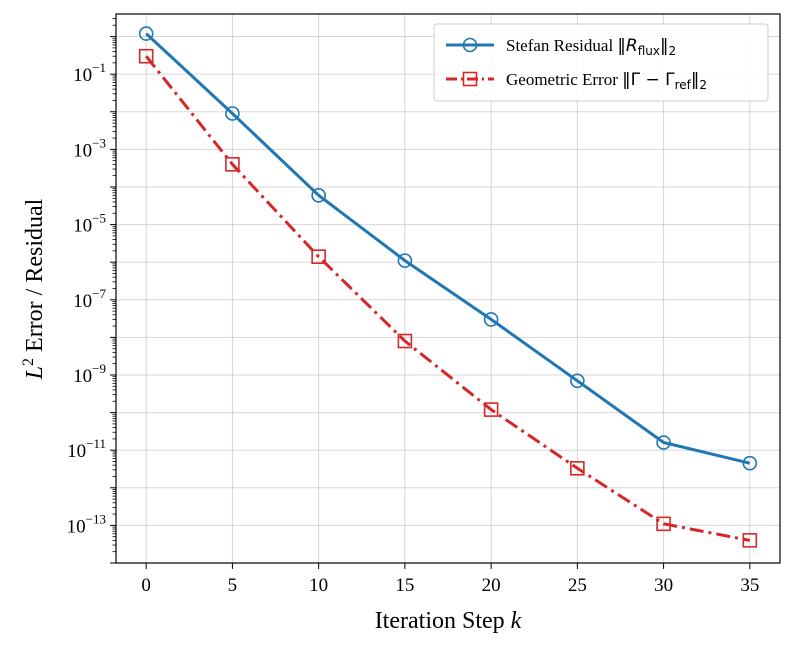 The height and width of the screenshot is (649, 793). Describe the element at coordinates (86, 524) in the screenshot. I see `y-tick-label: 10⁻¹³` at that location.